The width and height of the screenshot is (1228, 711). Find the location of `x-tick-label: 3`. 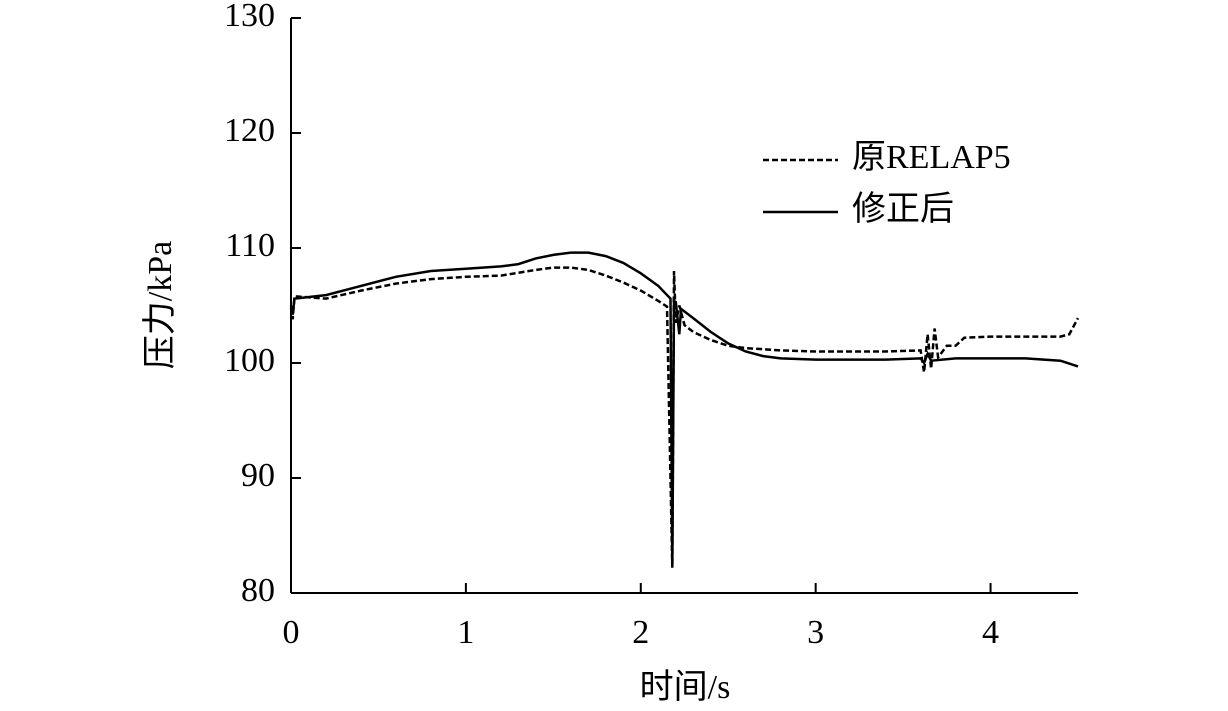

x-tick-label: 3 is located at coordinates (815, 632).